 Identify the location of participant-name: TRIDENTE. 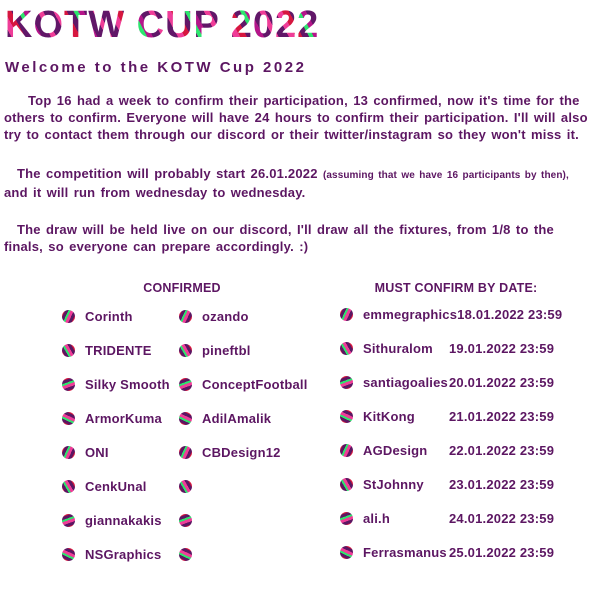
(118, 350).